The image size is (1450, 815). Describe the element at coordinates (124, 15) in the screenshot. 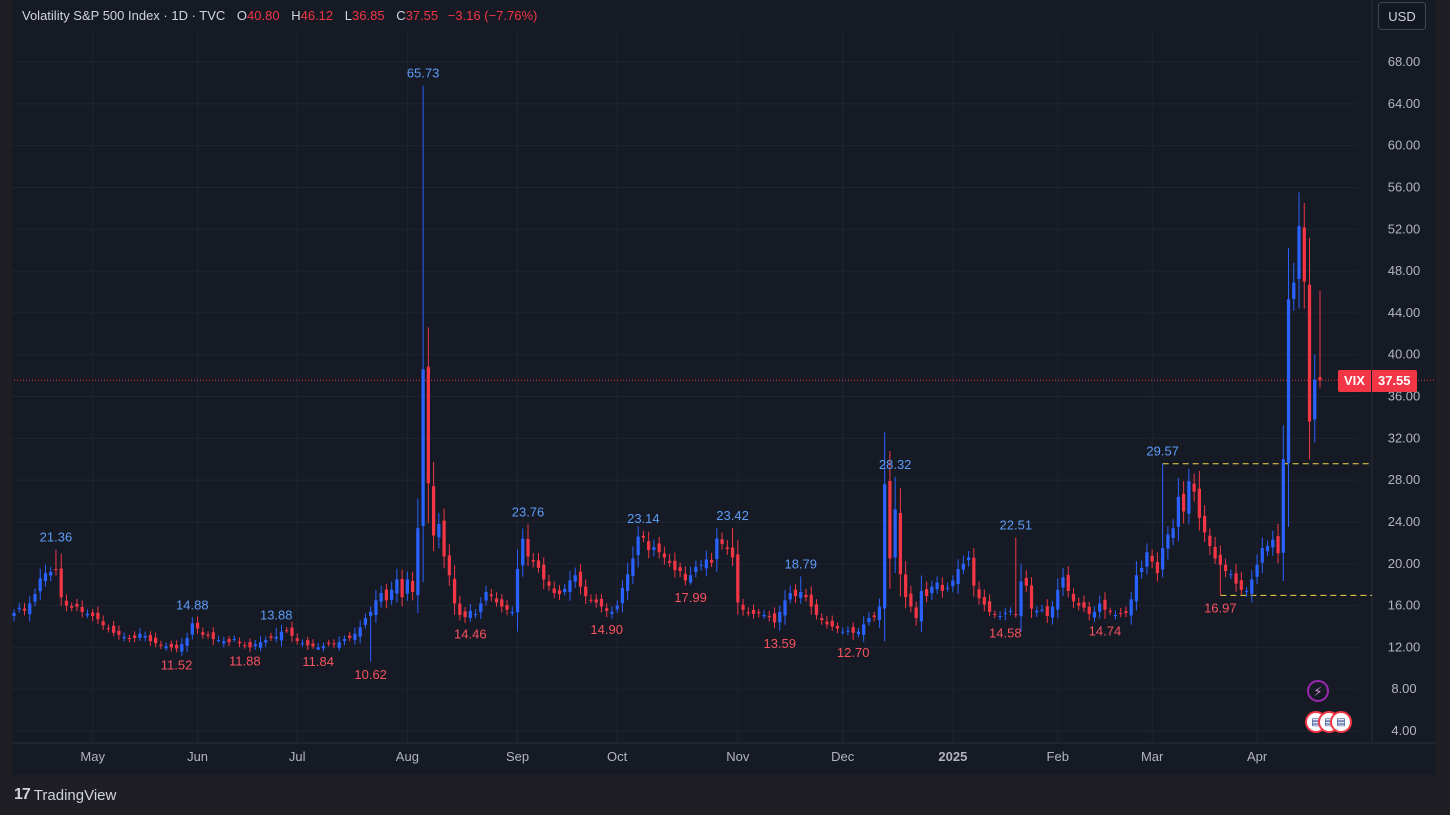

I see `legend-title: Volatility S&P 500 Index · 1D · TVC` at that location.